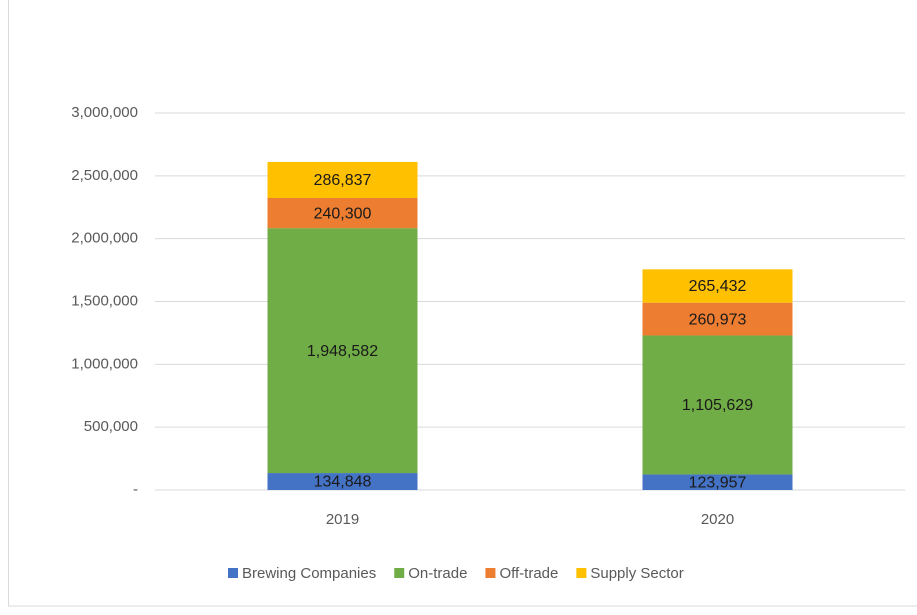  I want to click on legend-label: On-trade, so click(437, 573).